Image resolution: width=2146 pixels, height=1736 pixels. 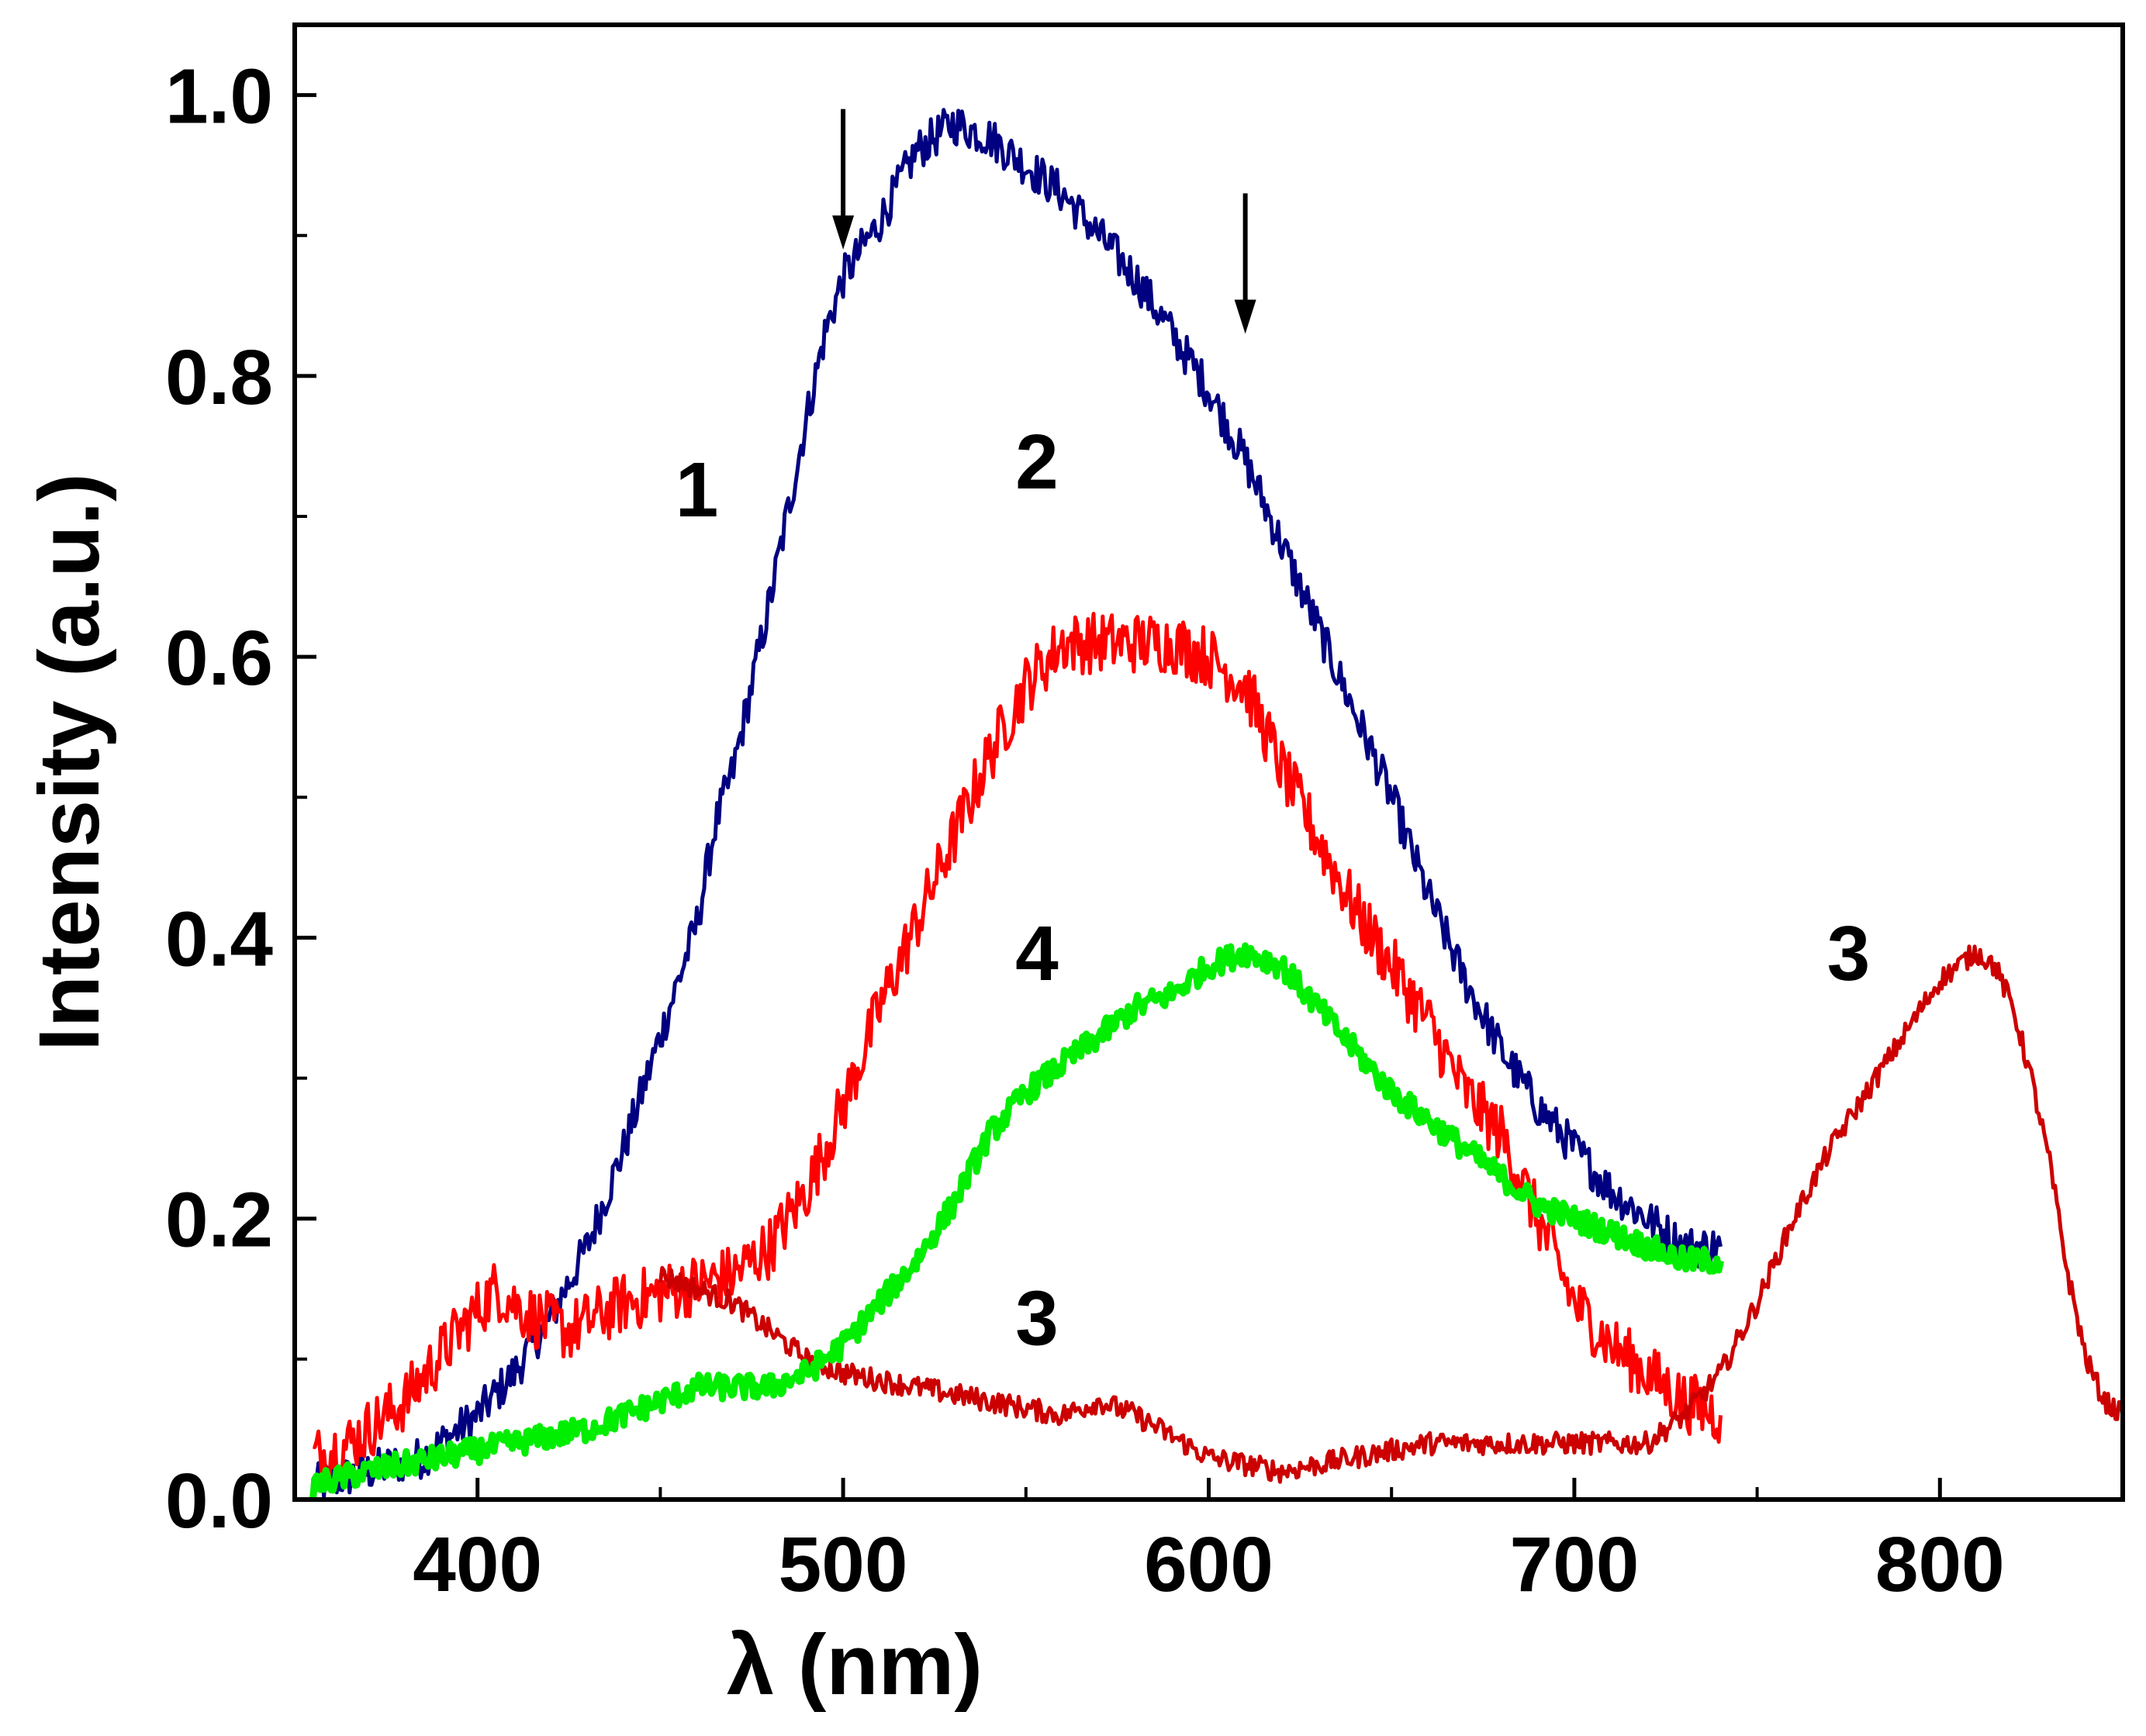 What do you see at coordinates (477, 1564) in the screenshot?
I see `x-tick-label: 400` at bounding box center [477, 1564].